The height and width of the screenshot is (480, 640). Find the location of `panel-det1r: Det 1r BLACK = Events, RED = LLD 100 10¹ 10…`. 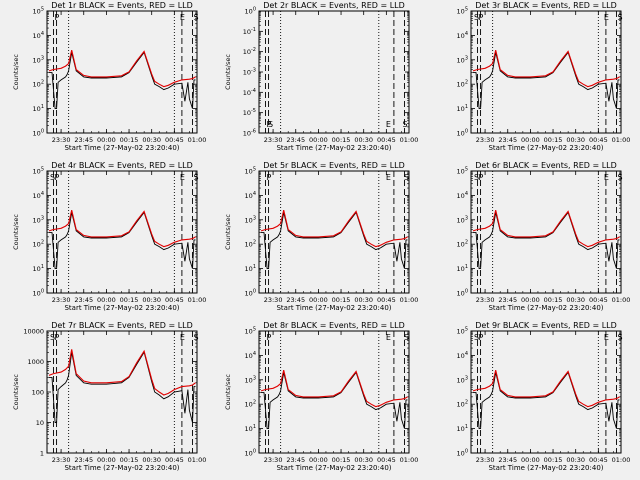

panel-det1r: Det 1r BLACK = Events, RED = LLD 100 10¹ 10… is located at coordinates (109, 76).